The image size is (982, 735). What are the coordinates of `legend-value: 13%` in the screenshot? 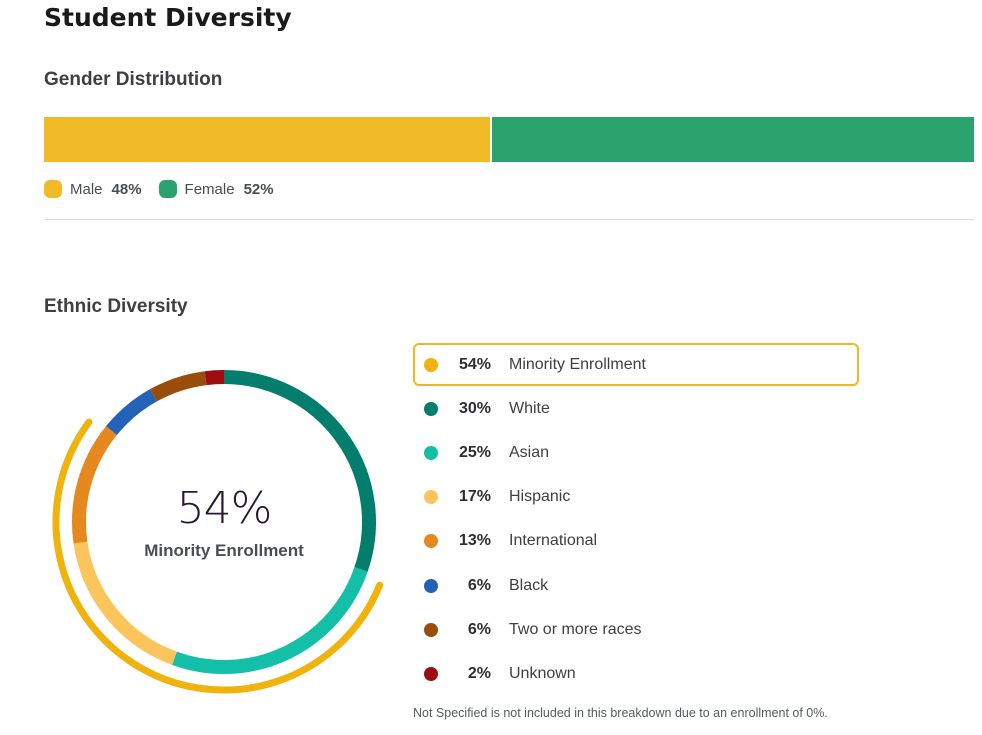 It's located at (474, 541).